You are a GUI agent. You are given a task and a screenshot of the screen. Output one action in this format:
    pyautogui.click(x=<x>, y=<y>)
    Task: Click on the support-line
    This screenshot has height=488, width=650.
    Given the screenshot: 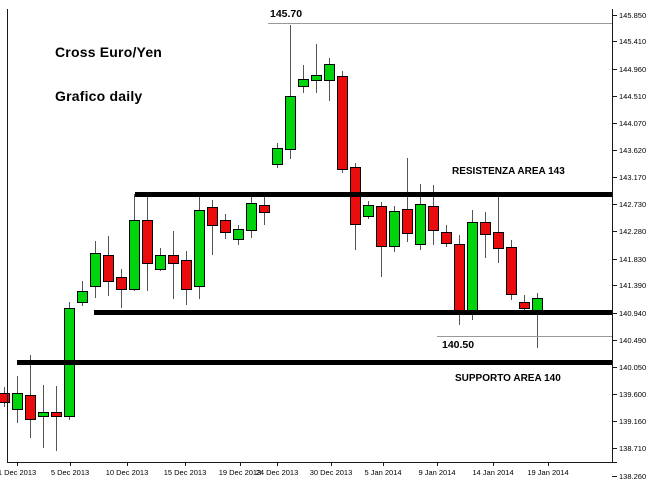 What is the action you would take?
    pyautogui.click(x=315, y=362)
    